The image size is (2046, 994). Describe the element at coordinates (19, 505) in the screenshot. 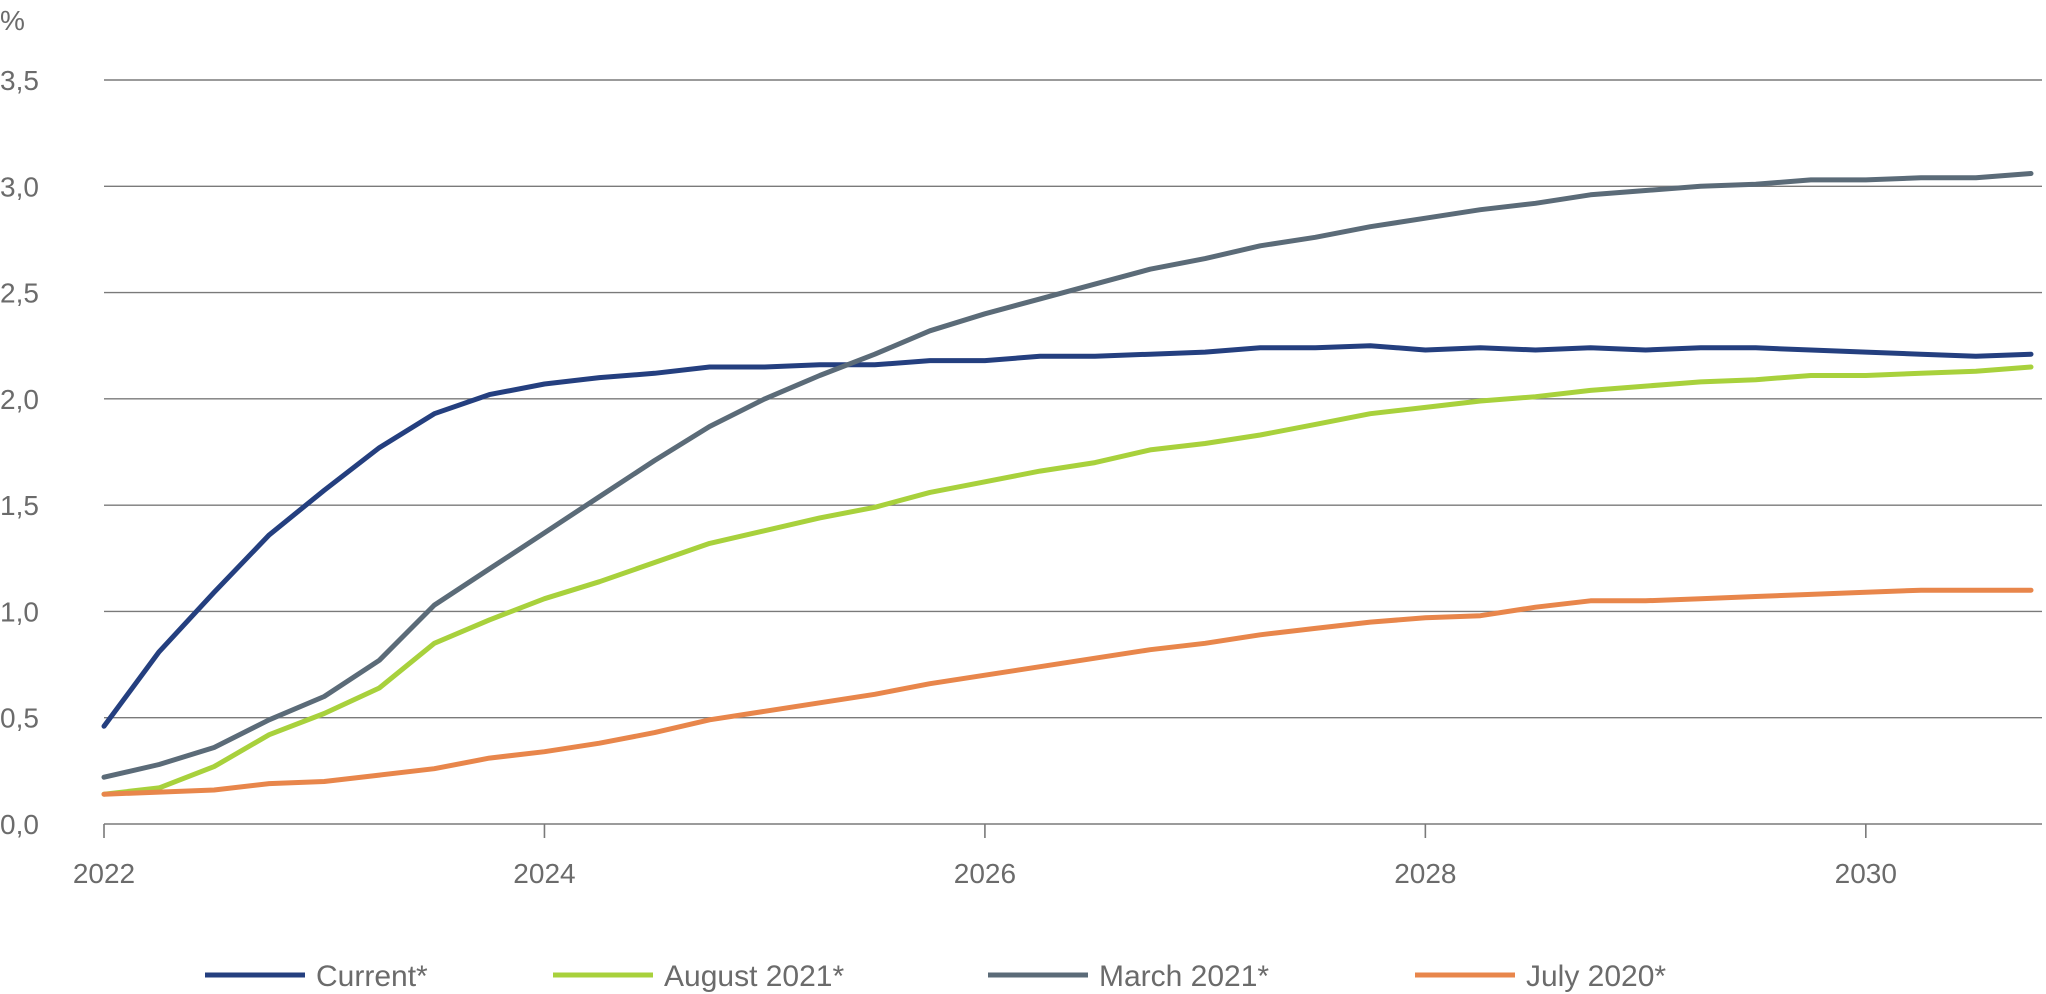

I see `y-tick-label: 1,5` at that location.